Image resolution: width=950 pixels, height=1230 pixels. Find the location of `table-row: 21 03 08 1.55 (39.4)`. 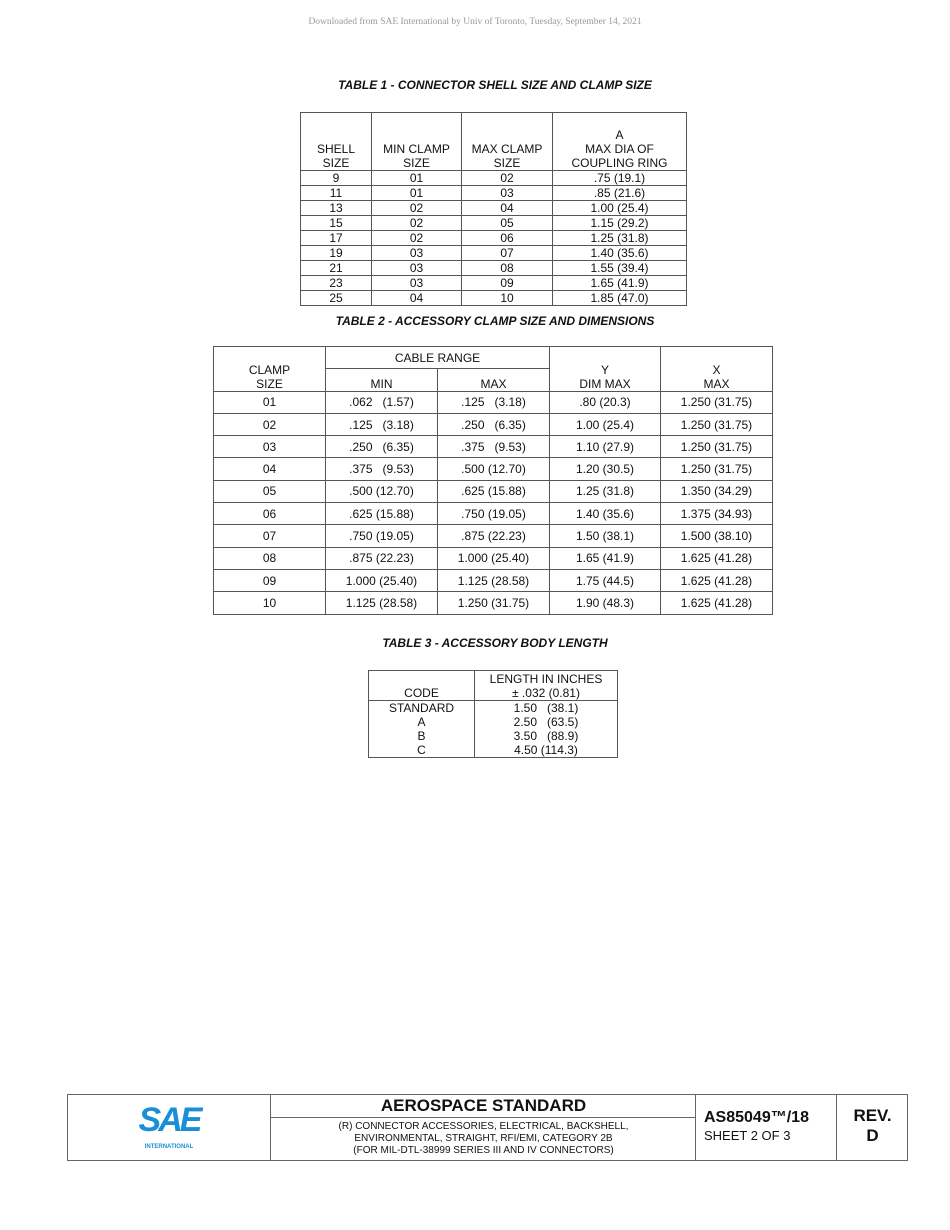

table-row: 21 03 08 1.55 (39.4) is located at coordinates (493, 268).